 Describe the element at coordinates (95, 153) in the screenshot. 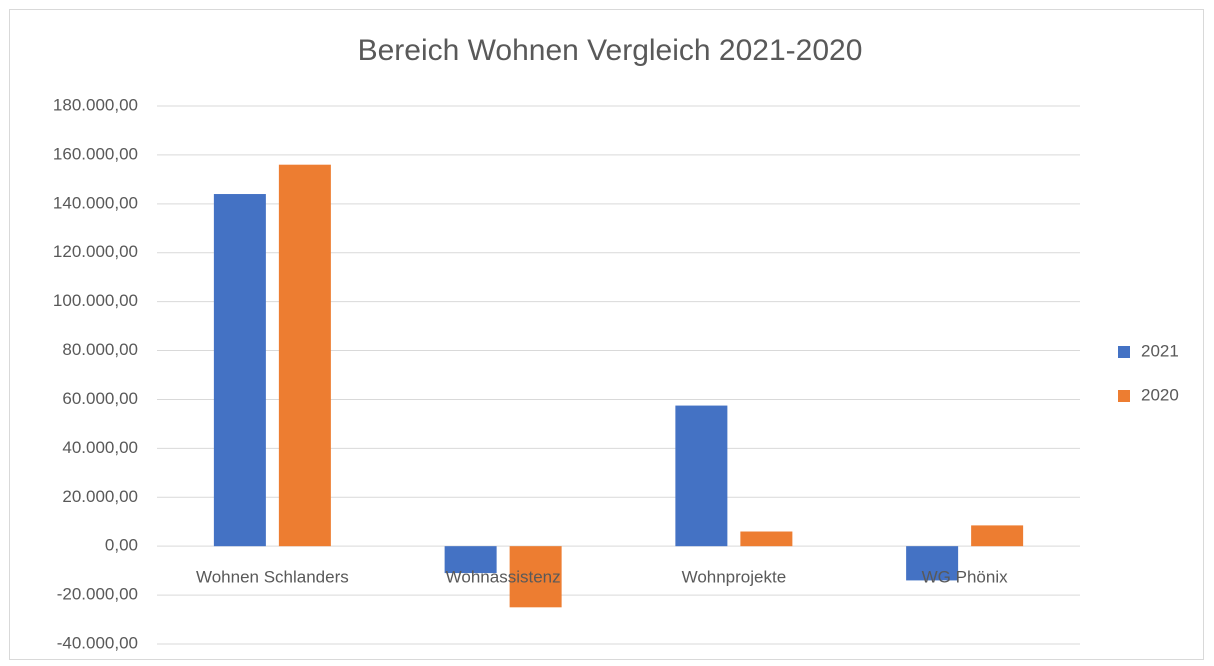

I see `y-tick-label: 160.000,00` at that location.